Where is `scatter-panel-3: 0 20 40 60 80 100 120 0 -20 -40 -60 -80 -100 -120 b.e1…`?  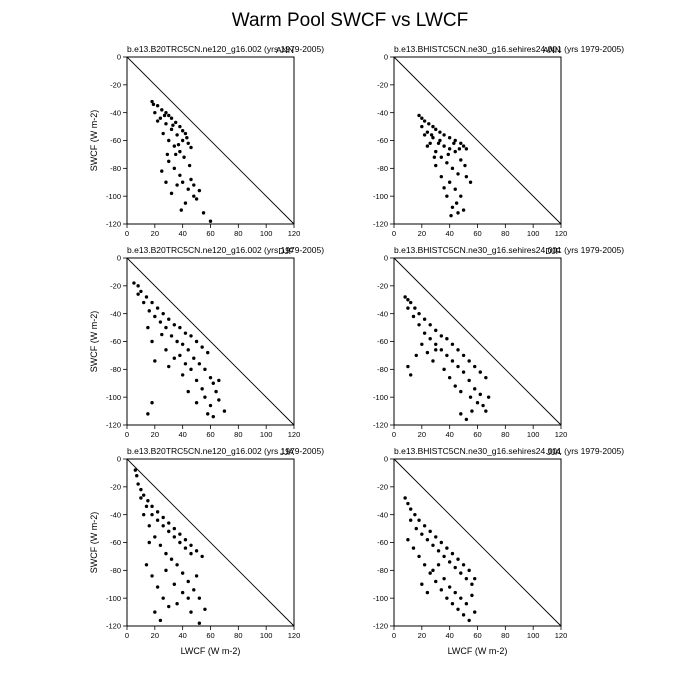 scatter-panel-3: 0 20 40 60 80 100 120 0 -20 -40 -60 -80 -100 -120 b.e1… is located at coordinates (206, 342).